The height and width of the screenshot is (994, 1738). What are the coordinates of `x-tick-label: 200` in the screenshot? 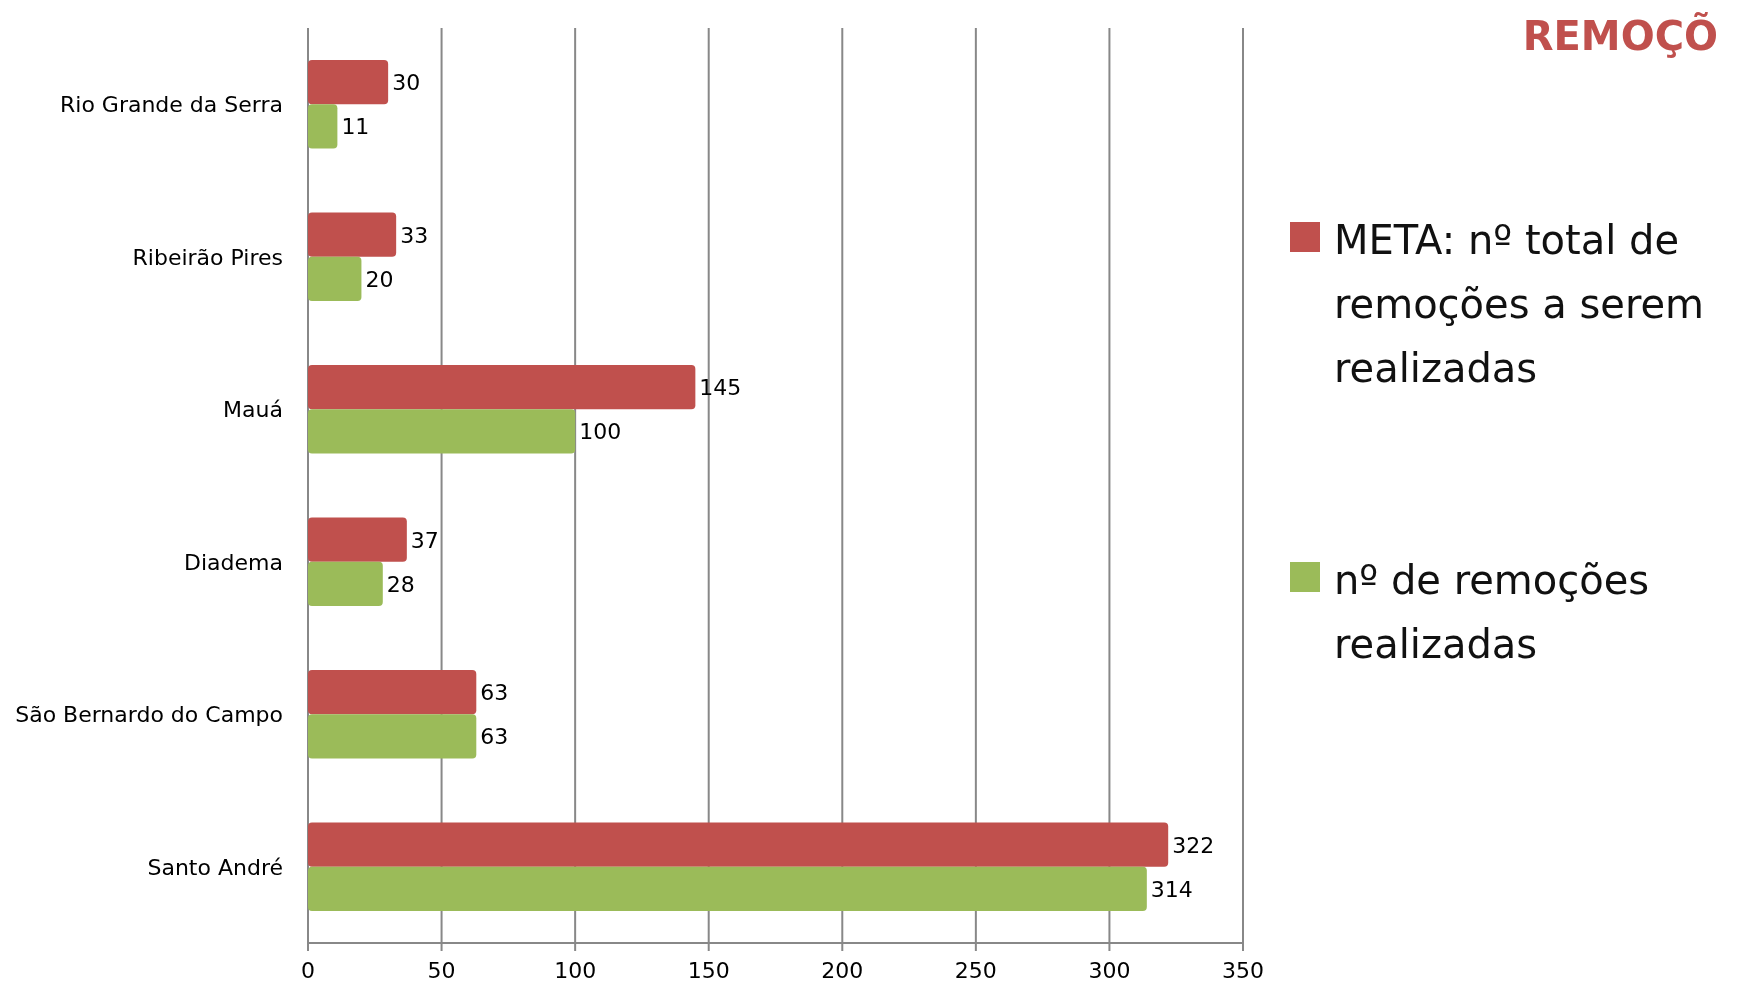 It's located at (842, 970).